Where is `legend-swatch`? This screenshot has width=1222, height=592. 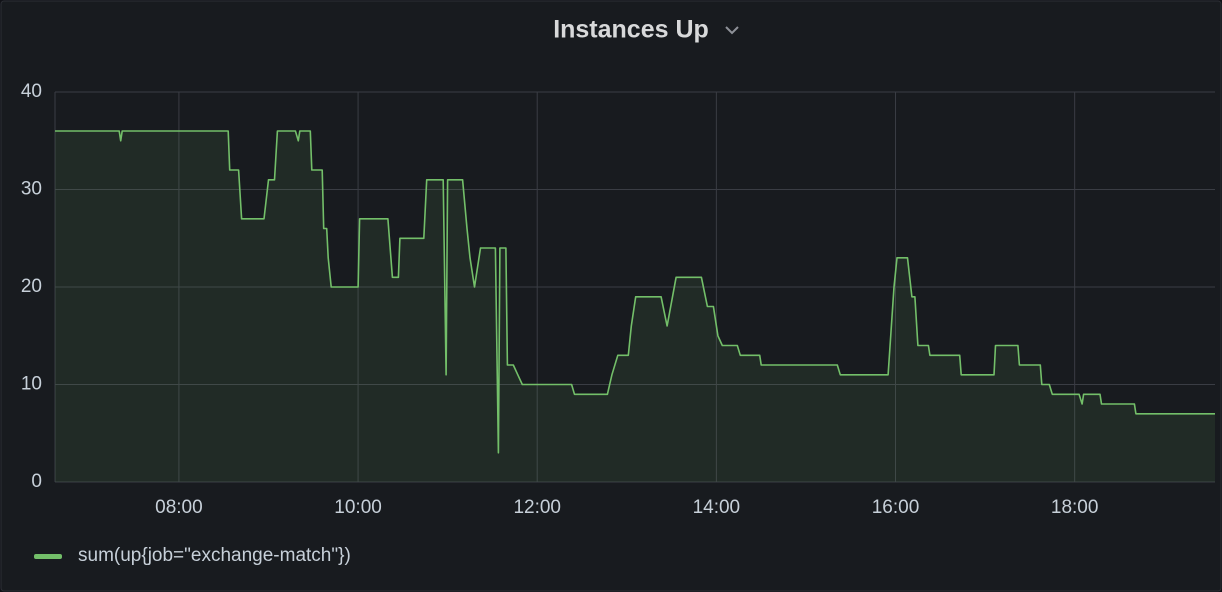
legend-swatch is located at coordinates (48, 556).